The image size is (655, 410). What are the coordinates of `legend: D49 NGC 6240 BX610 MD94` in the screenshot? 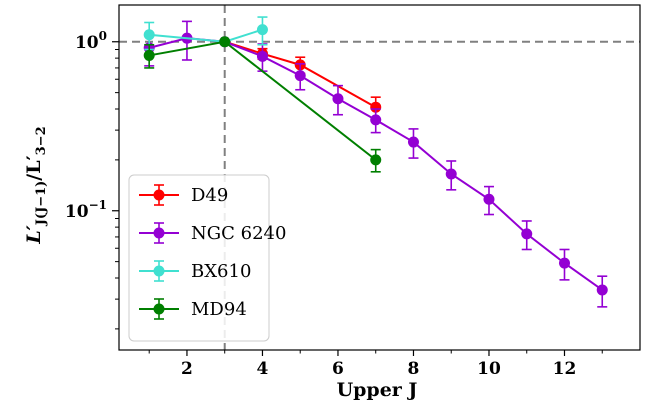 It's located at (207, 258).